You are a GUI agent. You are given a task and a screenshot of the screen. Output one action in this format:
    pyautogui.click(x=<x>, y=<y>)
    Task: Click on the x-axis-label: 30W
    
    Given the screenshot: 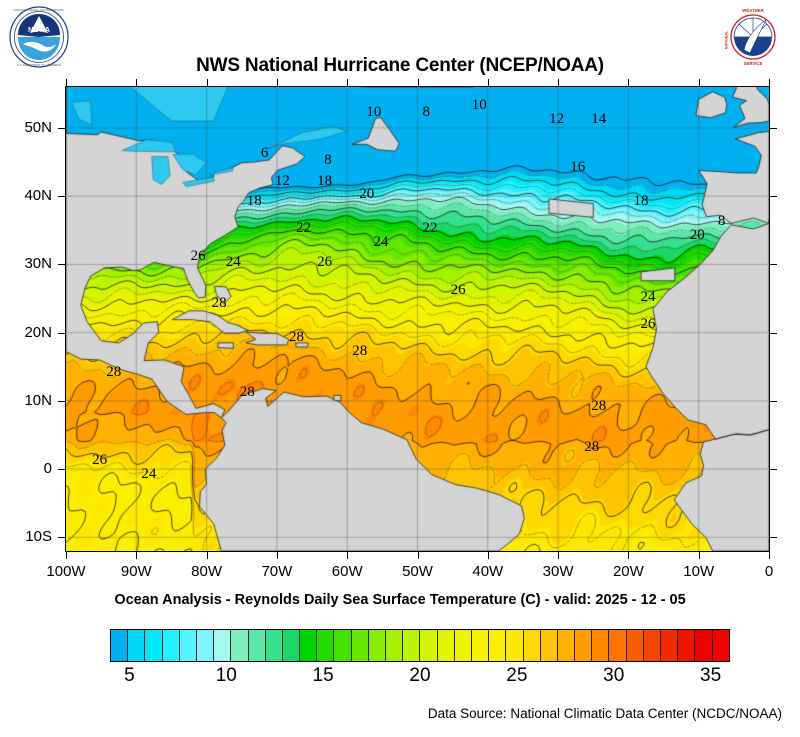 What is the action you would take?
    pyautogui.click(x=558, y=571)
    